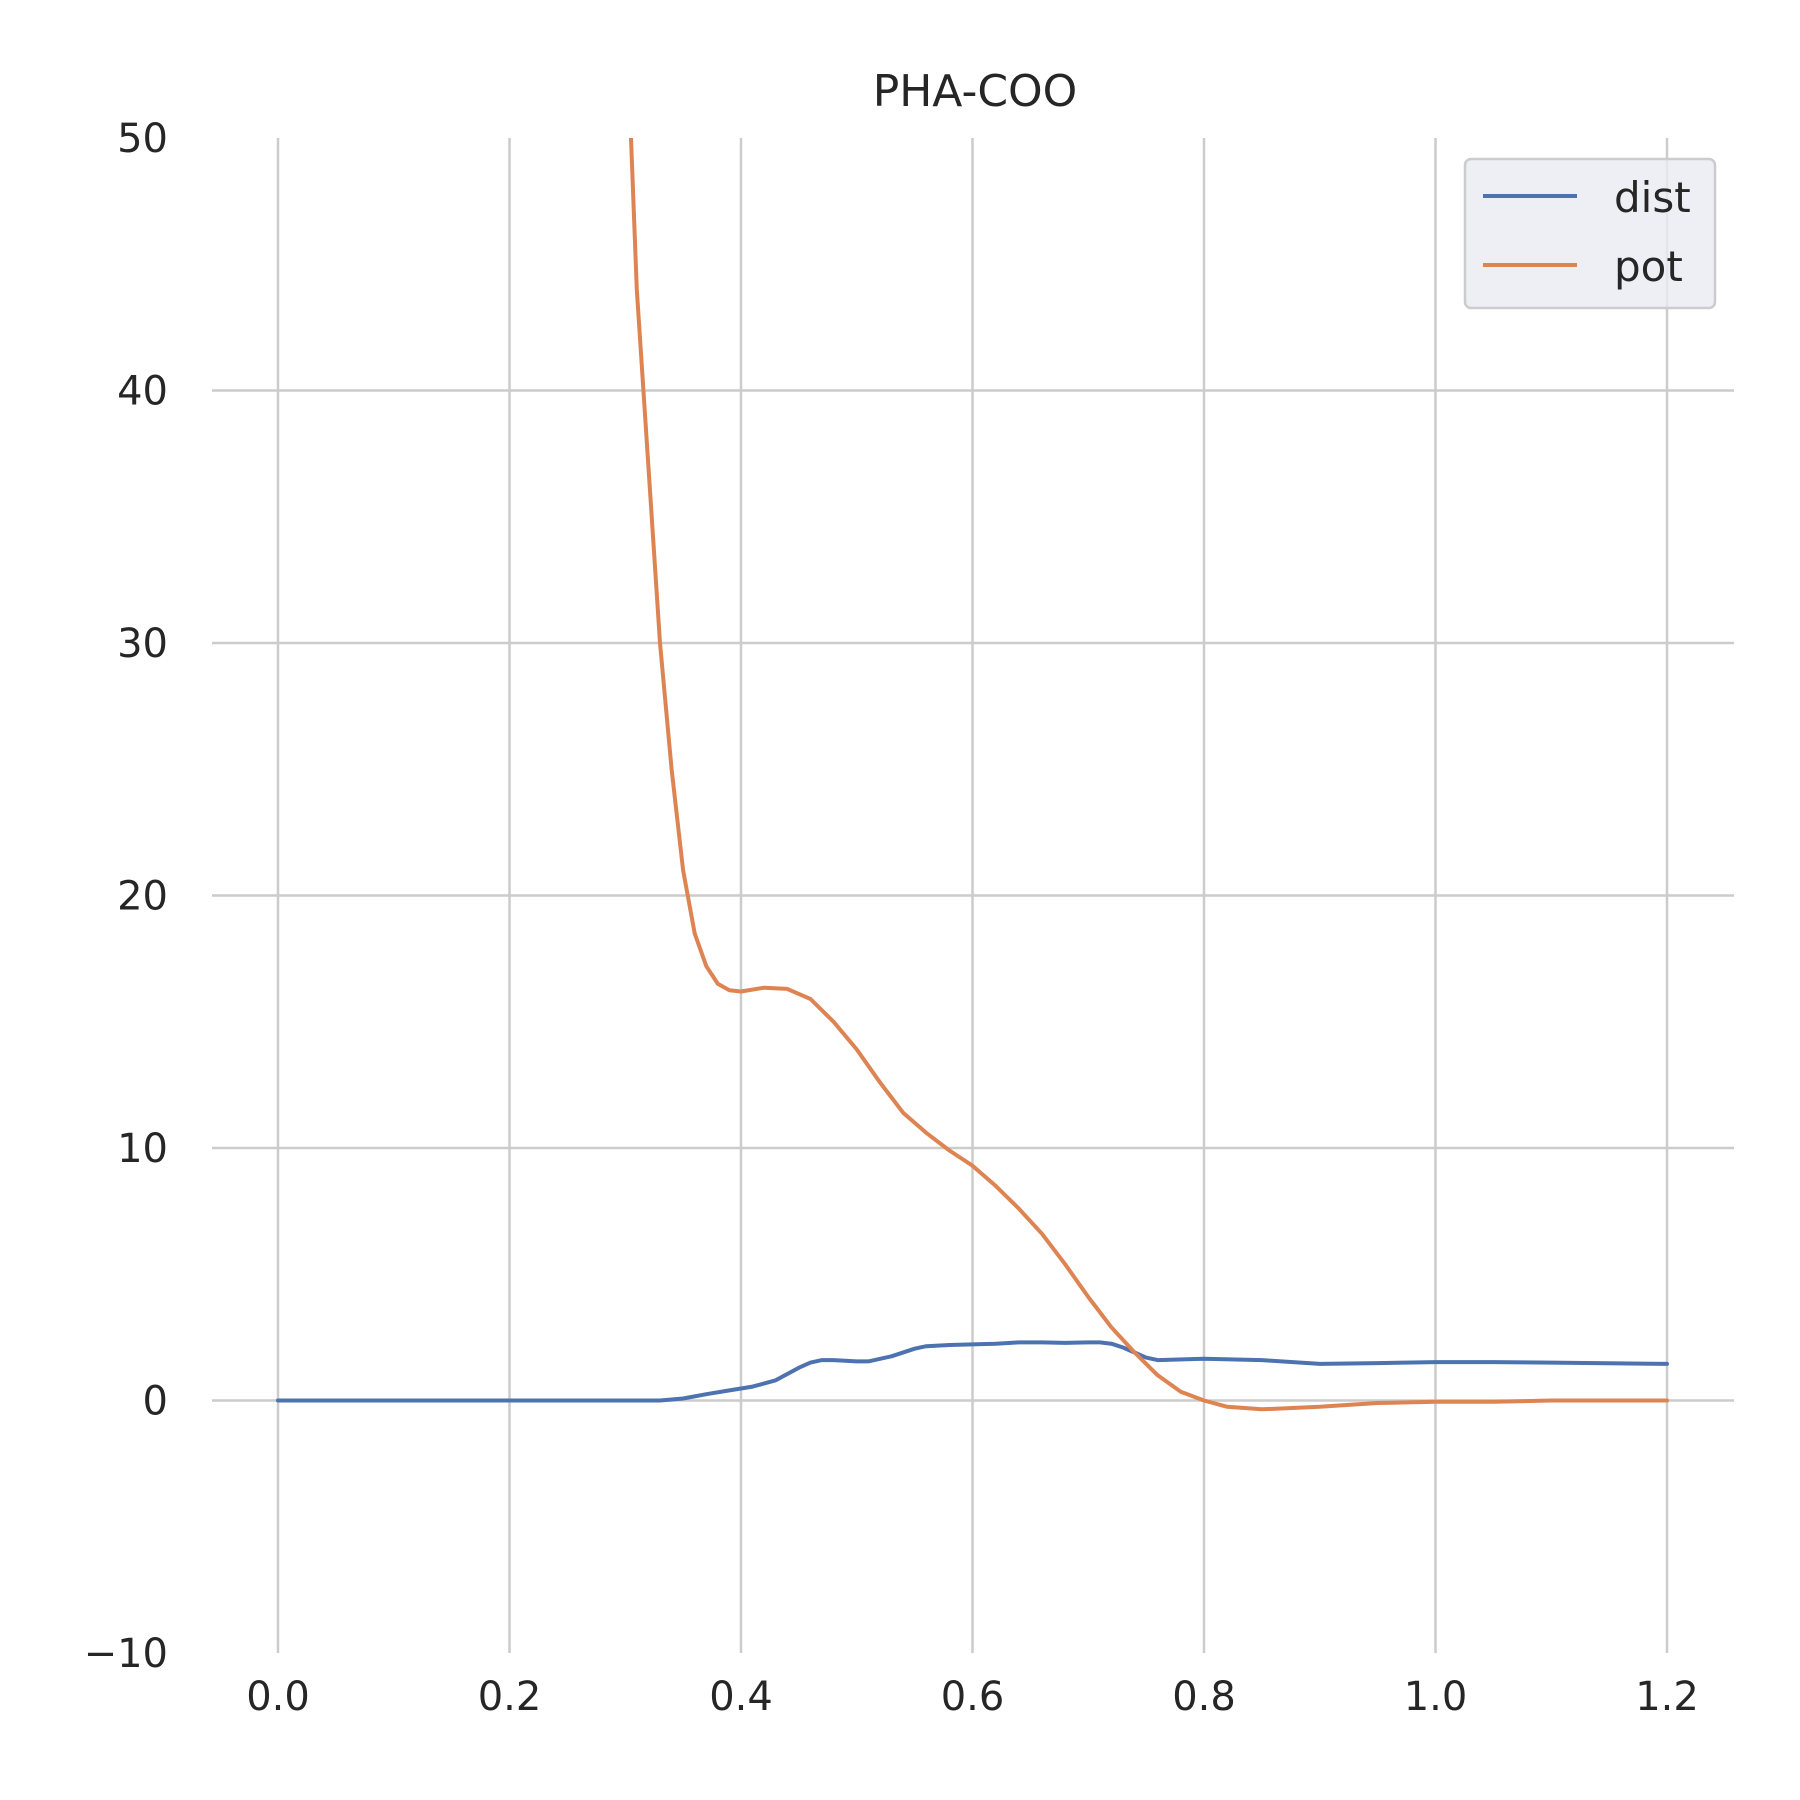  I want to click on y-tick-label: 20, so click(142, 897).